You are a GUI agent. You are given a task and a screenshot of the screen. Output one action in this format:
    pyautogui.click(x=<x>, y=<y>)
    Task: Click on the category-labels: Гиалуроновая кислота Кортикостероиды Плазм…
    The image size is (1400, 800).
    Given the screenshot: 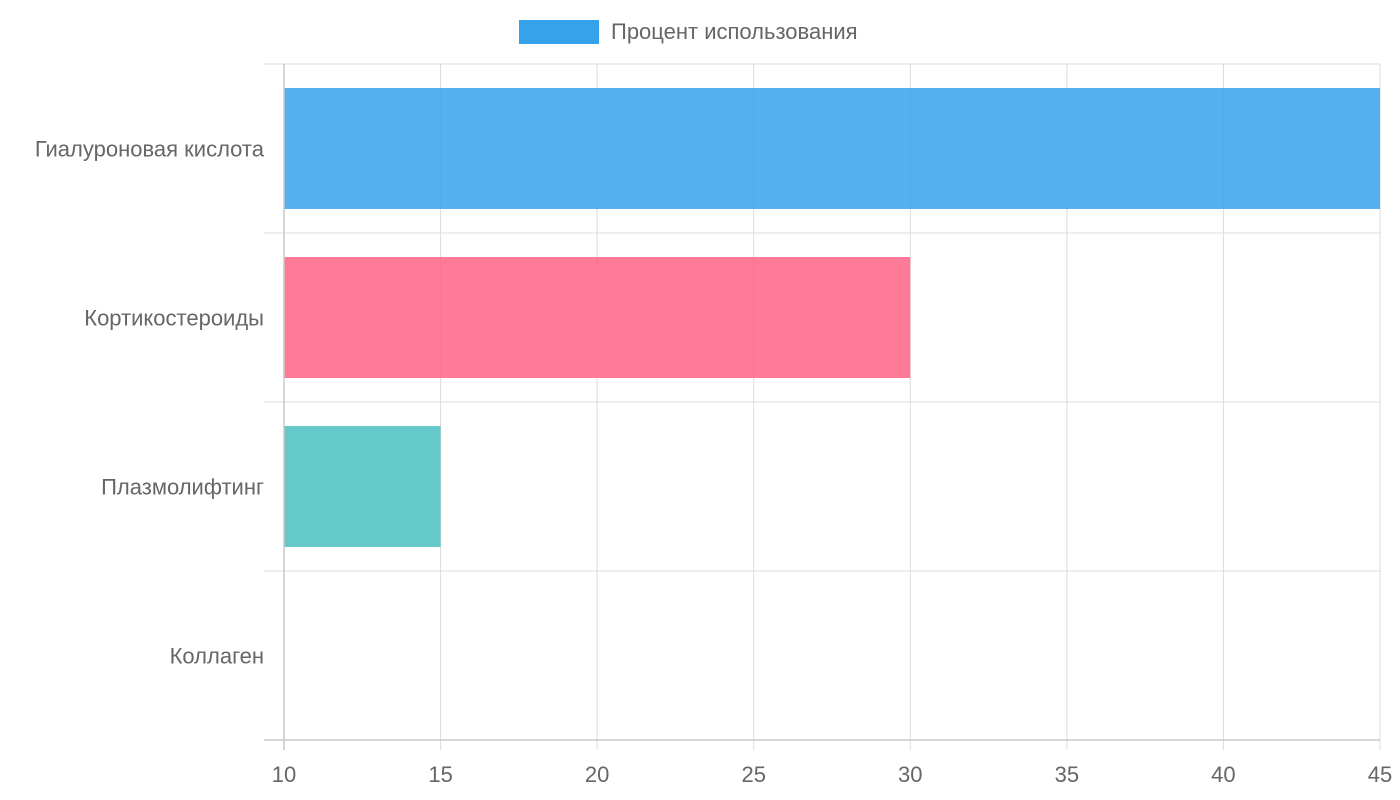 What is the action you would take?
    pyautogui.click(x=150, y=403)
    